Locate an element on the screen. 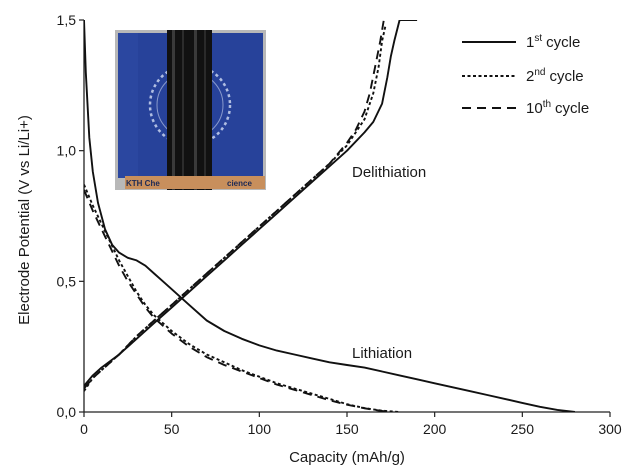  x-tick-label: 0 is located at coordinates (84, 429).